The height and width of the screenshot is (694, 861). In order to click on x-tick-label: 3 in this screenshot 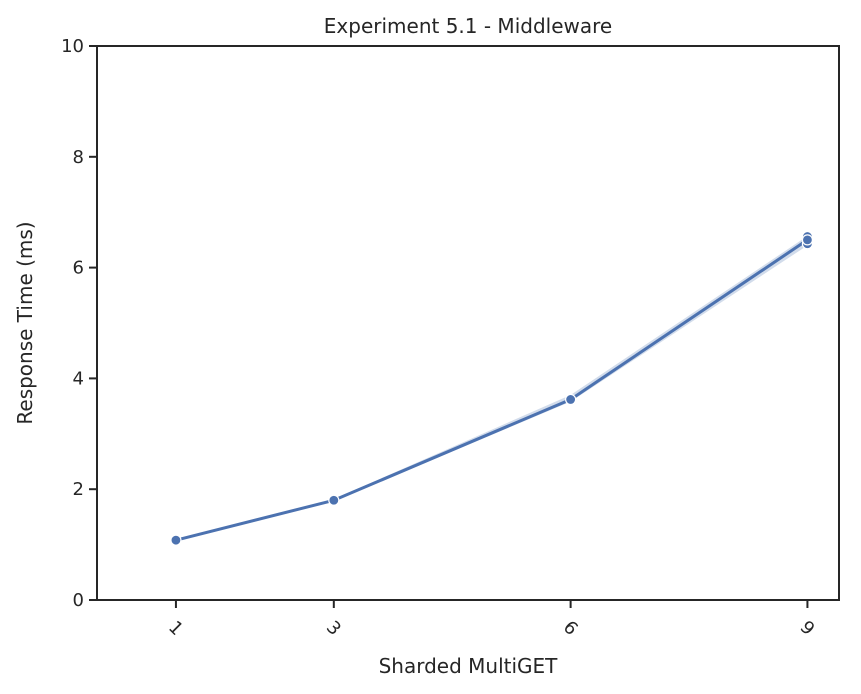, I will do `click(333, 628)`.